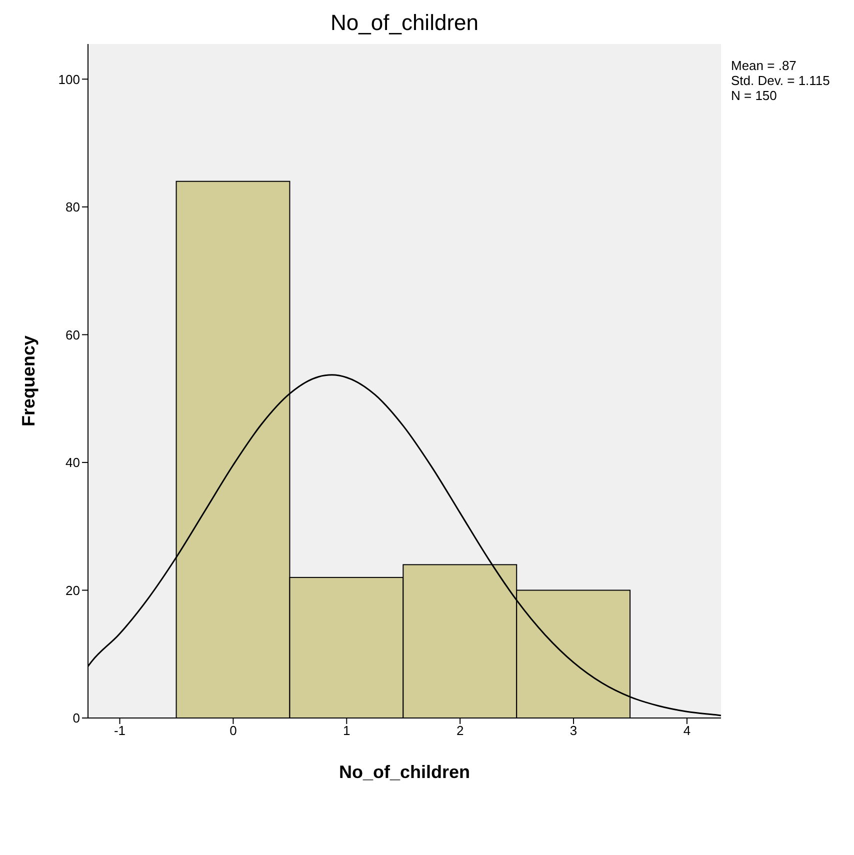  Describe the element at coordinates (404, 772) in the screenshot. I see `x-axis-title: No_of_children` at that location.